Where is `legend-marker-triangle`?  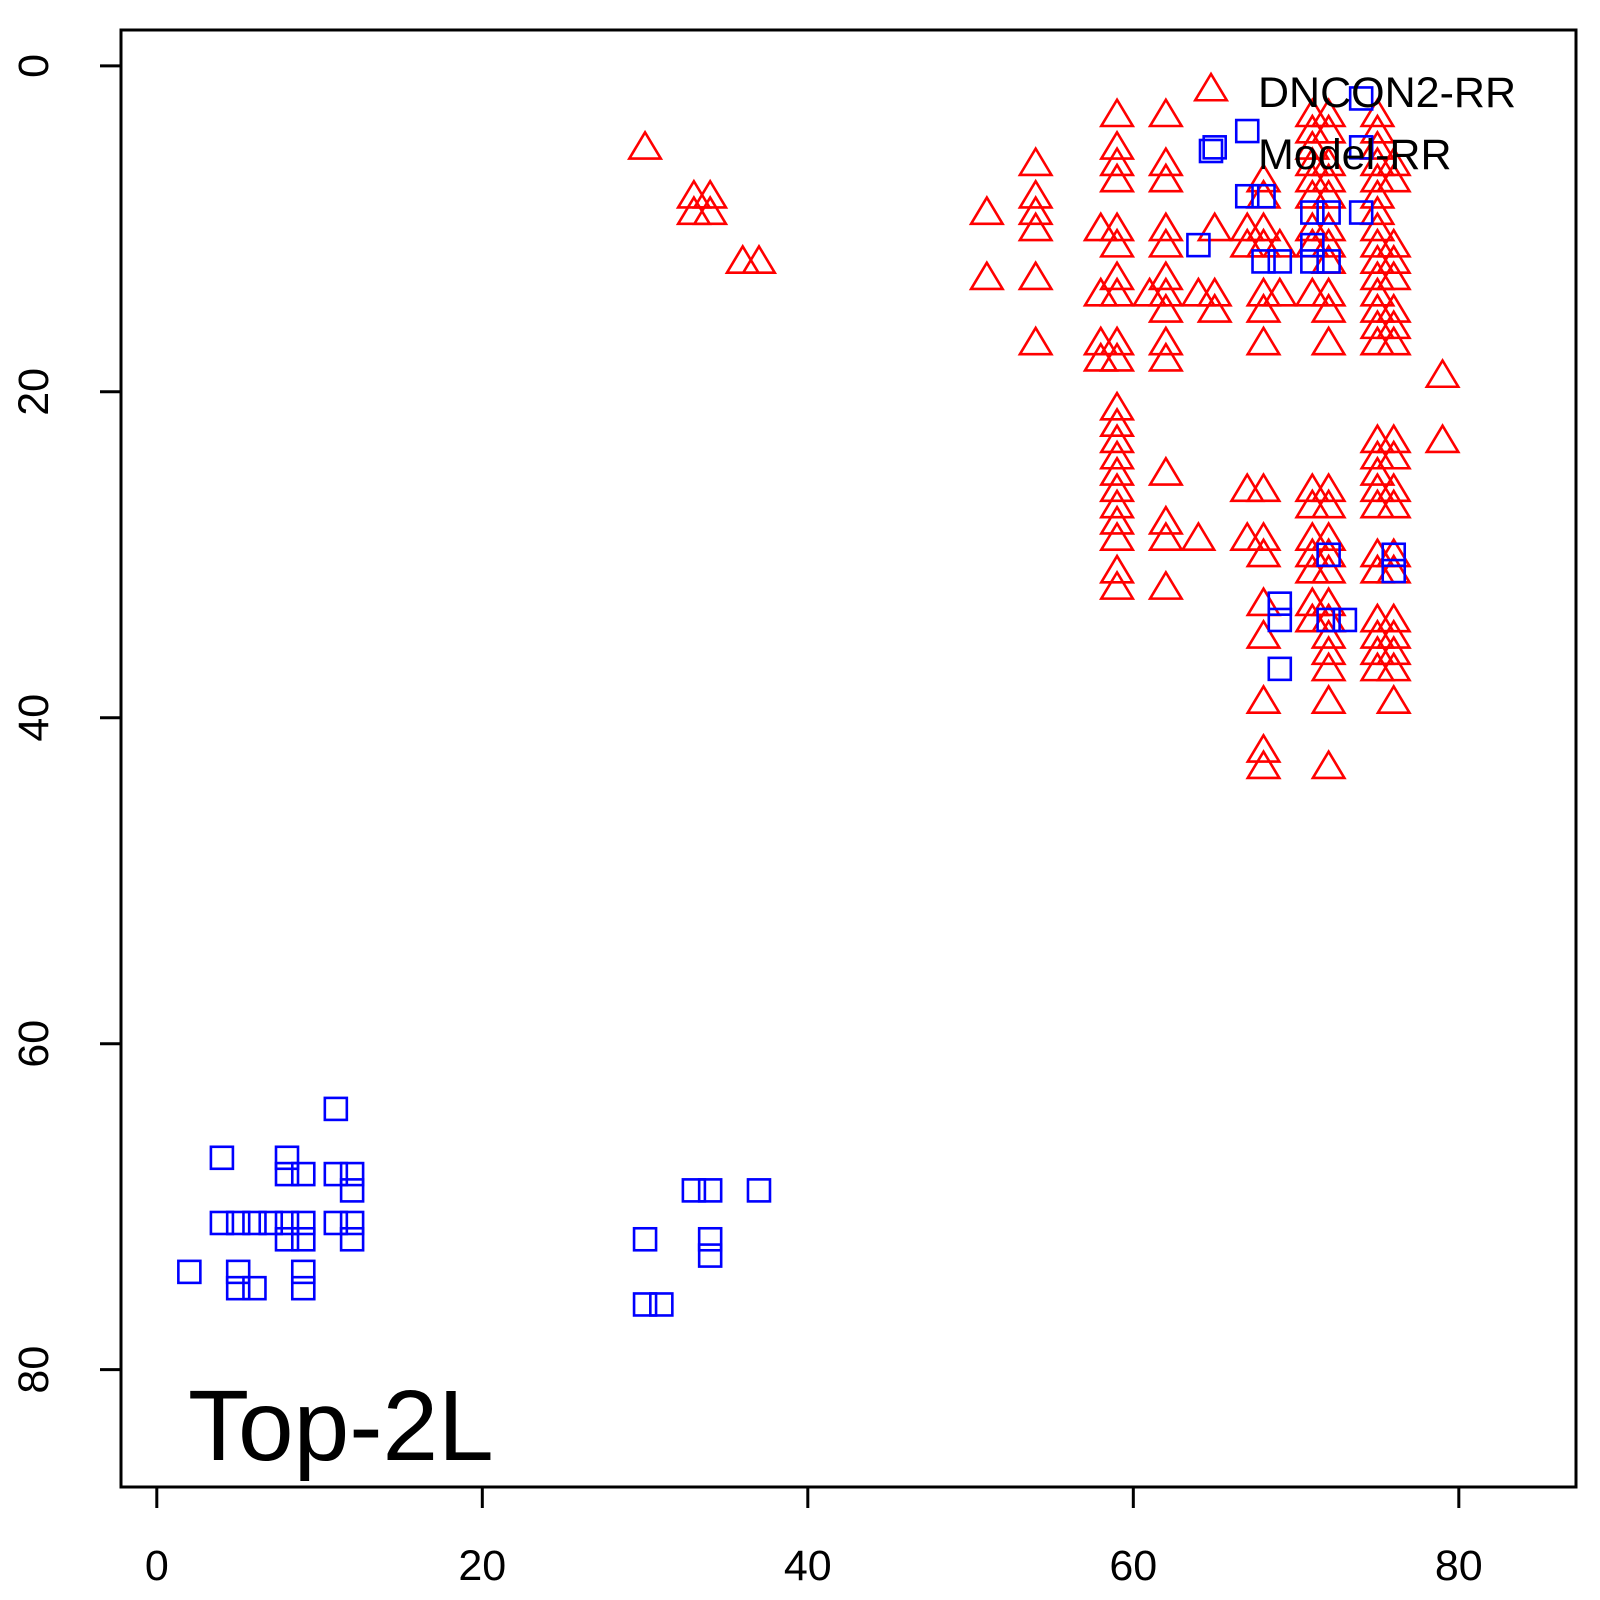
legend-marker-triangle is located at coordinates (1211, 86).